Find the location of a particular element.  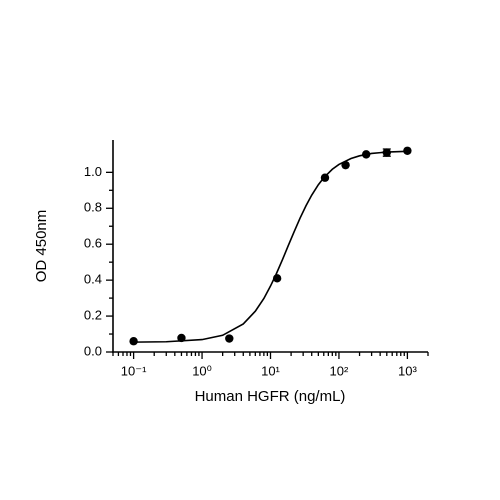

x-axis-label: Human HGFR (ng/mL) is located at coordinates (270, 396).